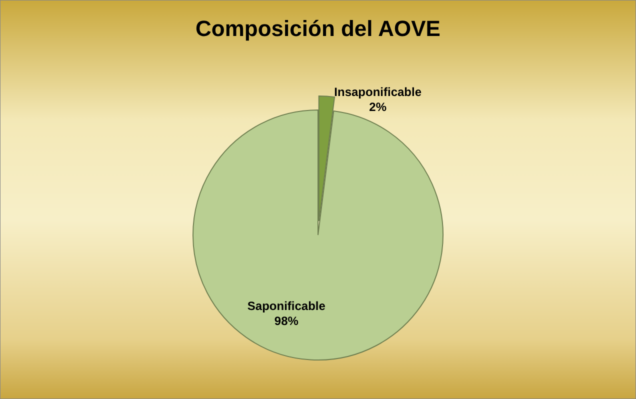  I want to click on slice-label: Insaponificable, so click(378, 92).